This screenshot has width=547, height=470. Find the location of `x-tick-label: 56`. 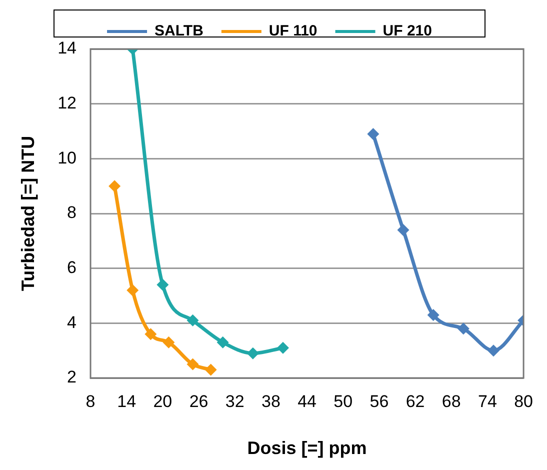

x-tick-label: 56 is located at coordinates (379, 401).